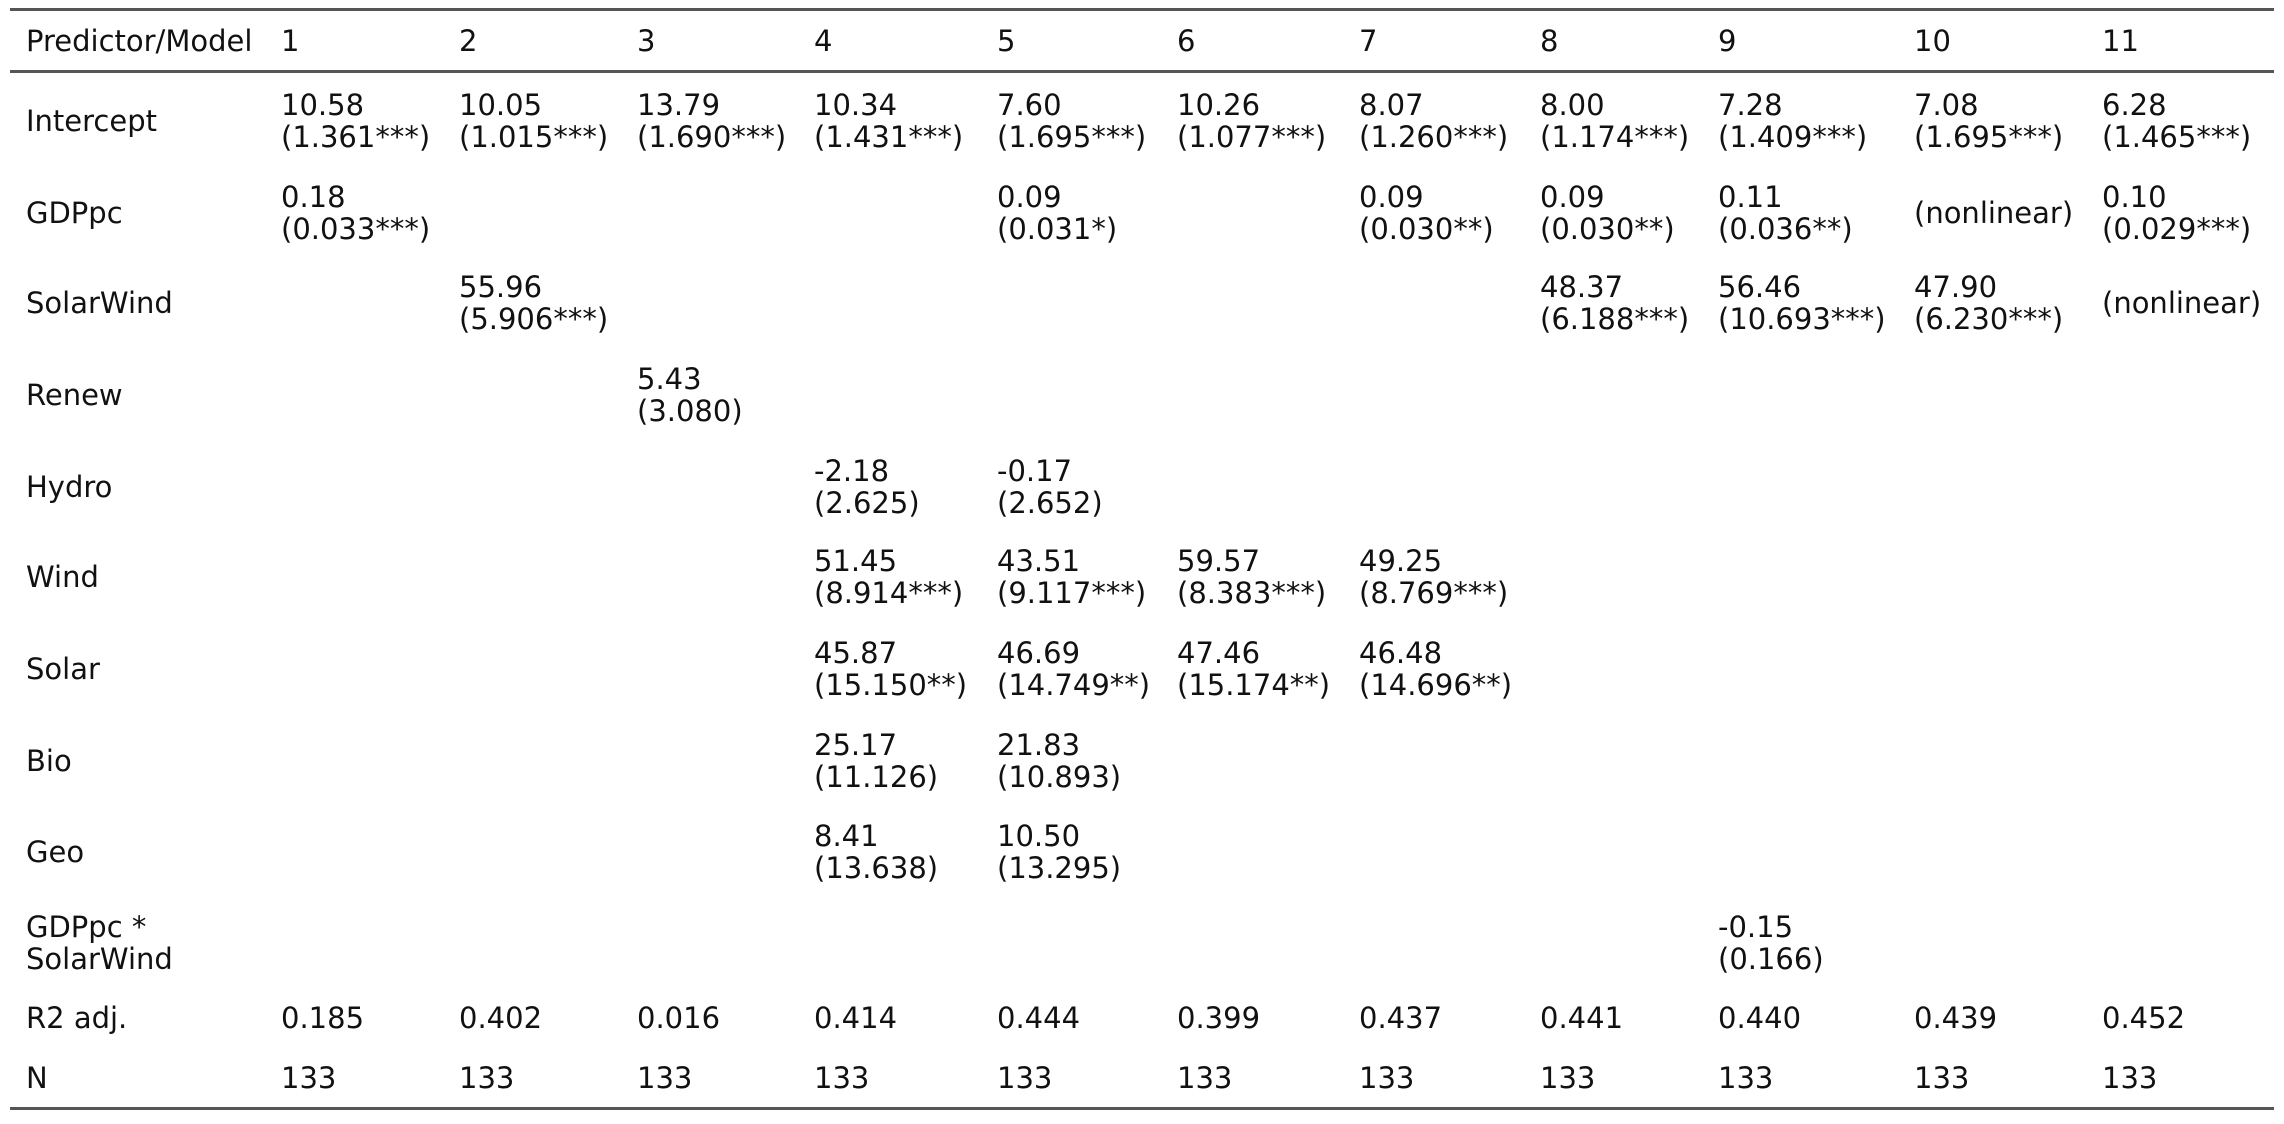 The width and height of the screenshot is (2284, 1124). Describe the element at coordinates (1615, 319) in the screenshot. I see `cell-line: (6.188***)` at that location.